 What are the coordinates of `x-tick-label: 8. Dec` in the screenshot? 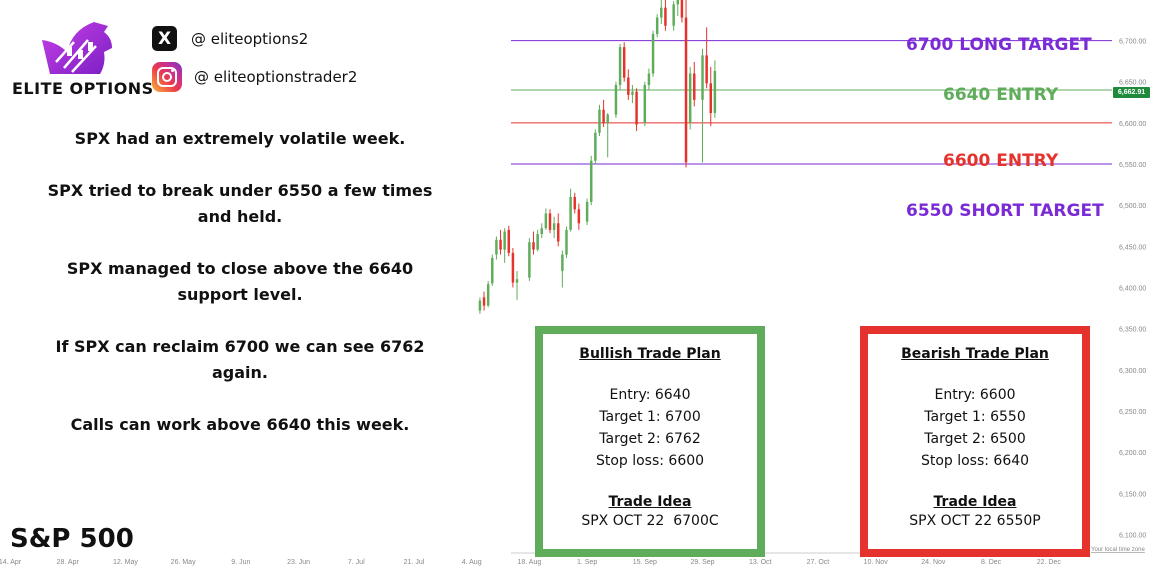 It's located at (991, 562).